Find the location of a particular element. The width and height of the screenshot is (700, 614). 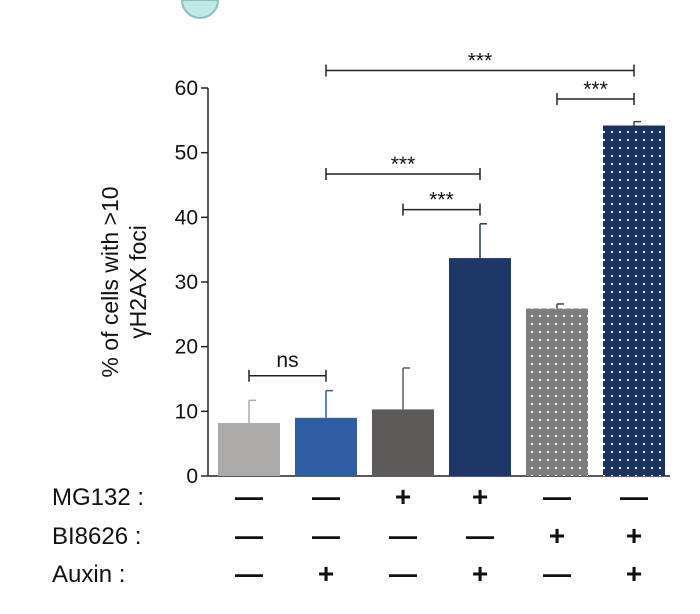

y-axis-title: % of cells with >10 γH2AX foci is located at coordinates (124, 281).